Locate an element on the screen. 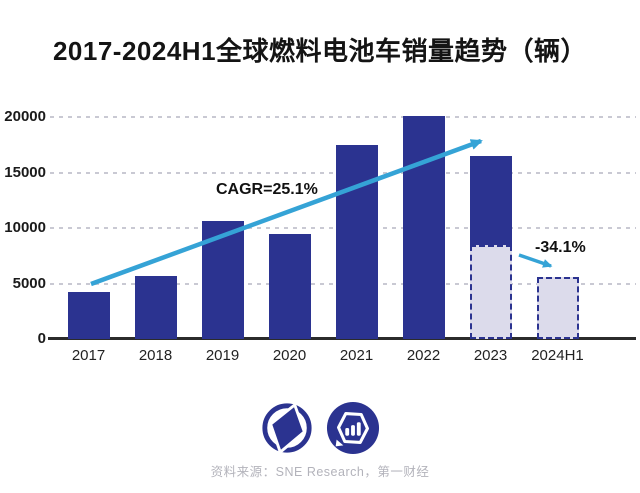  y-tick-label: 10000 is located at coordinates (25, 227).